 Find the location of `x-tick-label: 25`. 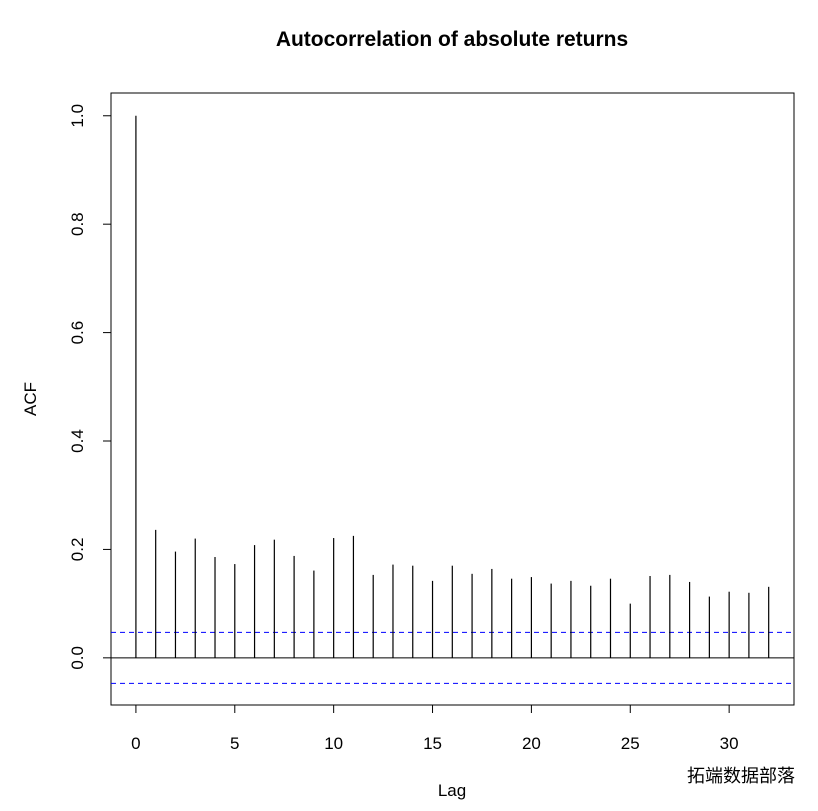

x-tick-label: 25 is located at coordinates (630, 743).